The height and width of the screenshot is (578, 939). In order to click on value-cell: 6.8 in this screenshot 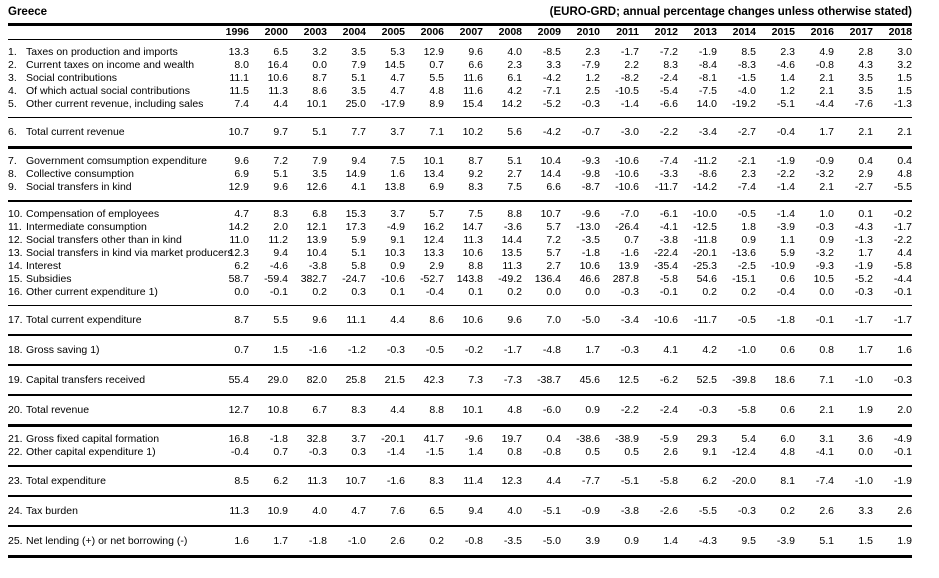, I will do `click(319, 214)`.